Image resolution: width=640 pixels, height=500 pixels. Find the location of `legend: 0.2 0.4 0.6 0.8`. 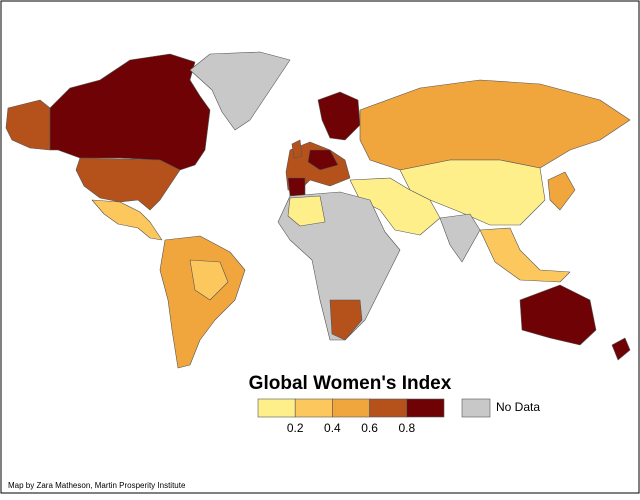

legend: 0.2 0.4 0.6 0.8 is located at coordinates (351, 416).